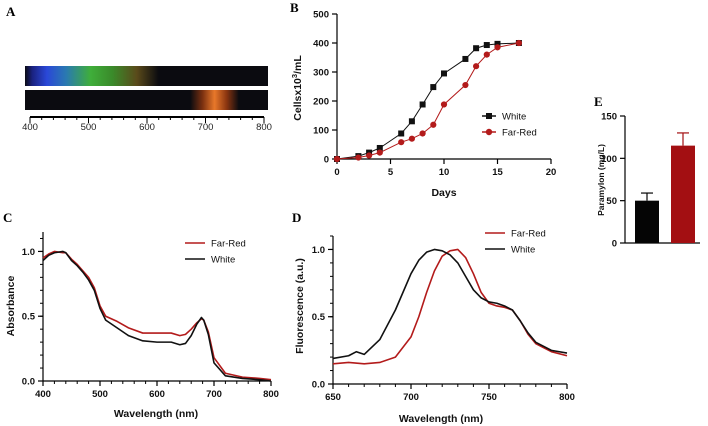 The width and height of the screenshot is (708, 426). What do you see at coordinates (100, 394) in the screenshot?
I see `absorbance-x-tick-label: 500` at bounding box center [100, 394].